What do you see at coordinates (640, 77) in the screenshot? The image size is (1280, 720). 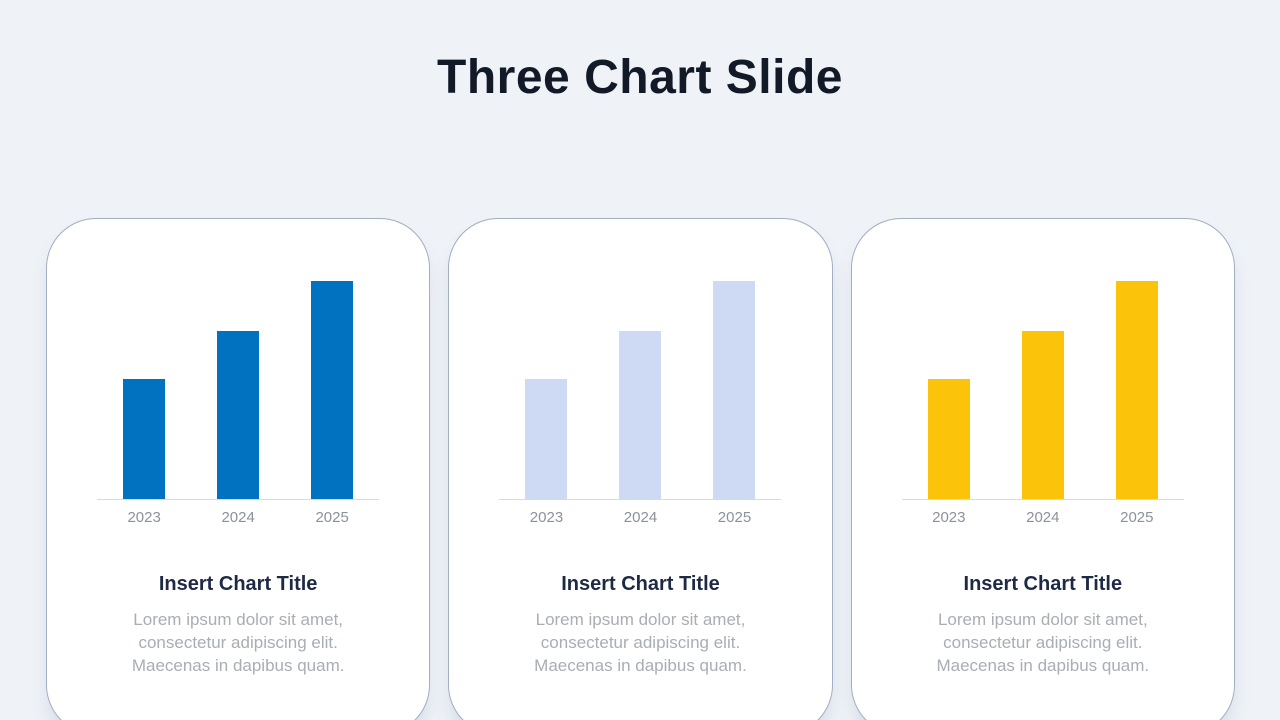 I see `slide-title: Three Chart Slide` at bounding box center [640, 77].